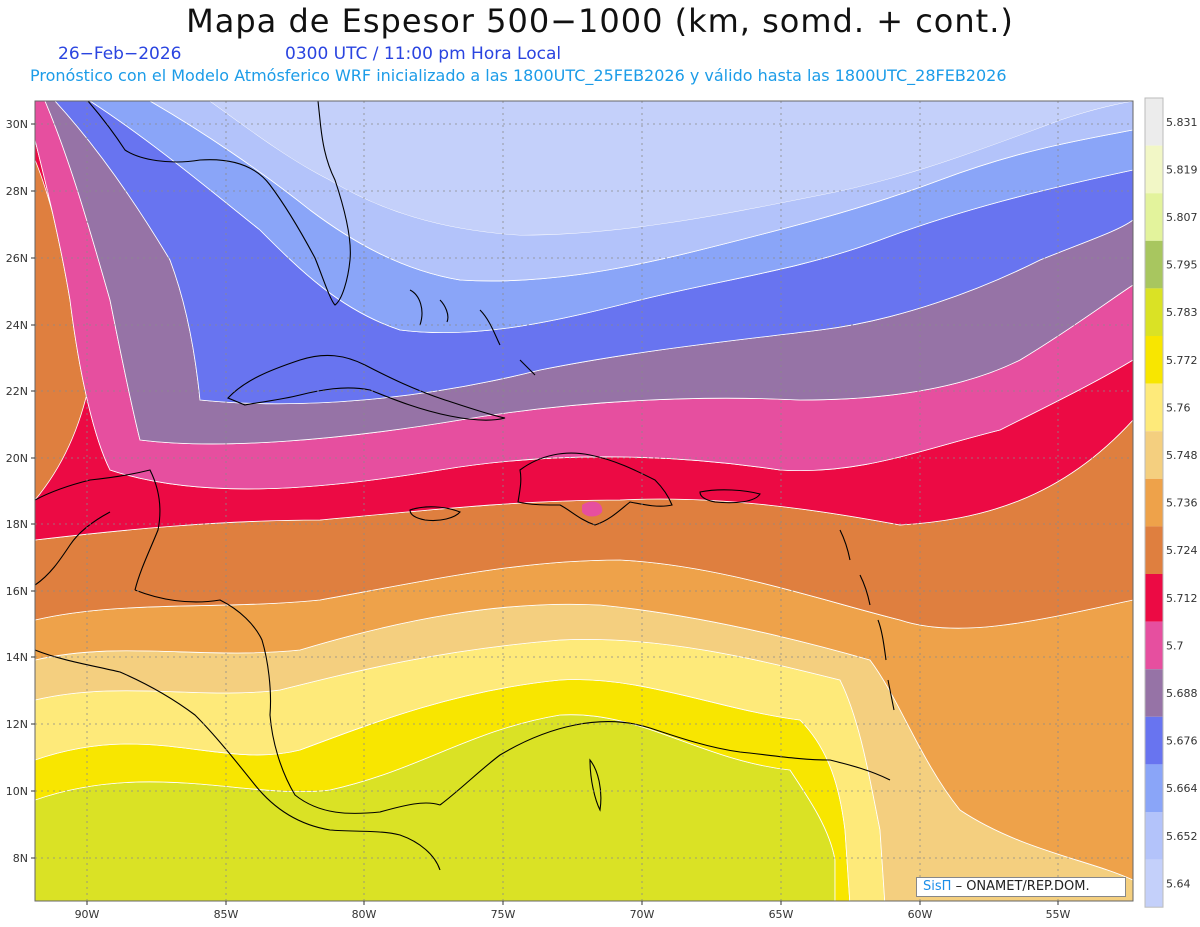 Image resolution: width=1200 pixels, height=927 pixels. What do you see at coordinates (73, 548) in the screenshot?
I see `mexico-gulf-coast` at bounding box center [73, 548].